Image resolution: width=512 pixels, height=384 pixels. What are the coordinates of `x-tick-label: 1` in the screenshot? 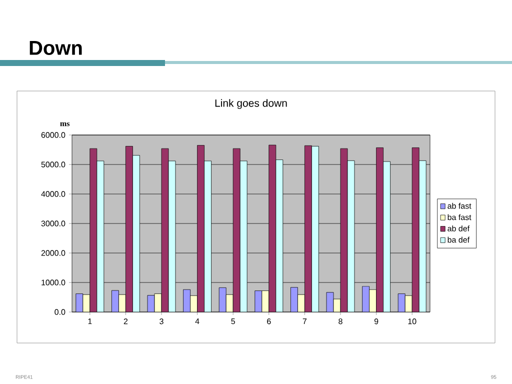 It's located at (90, 321).